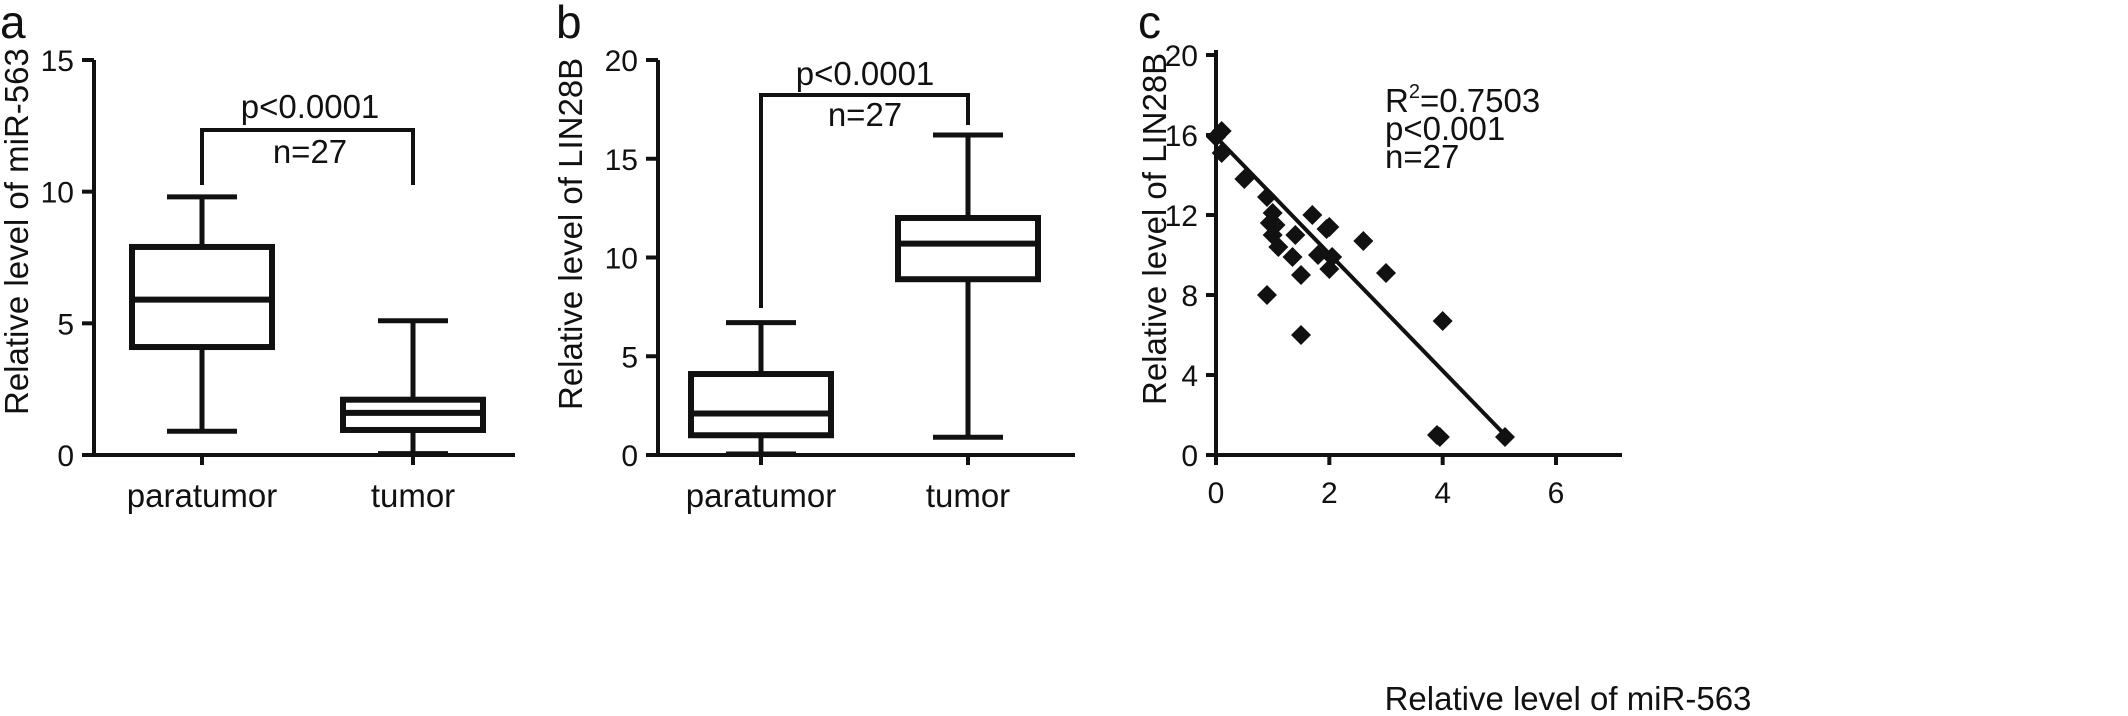 The height and width of the screenshot is (716, 2128). I want to click on b-x-tick-label: tumor, so click(968, 495).